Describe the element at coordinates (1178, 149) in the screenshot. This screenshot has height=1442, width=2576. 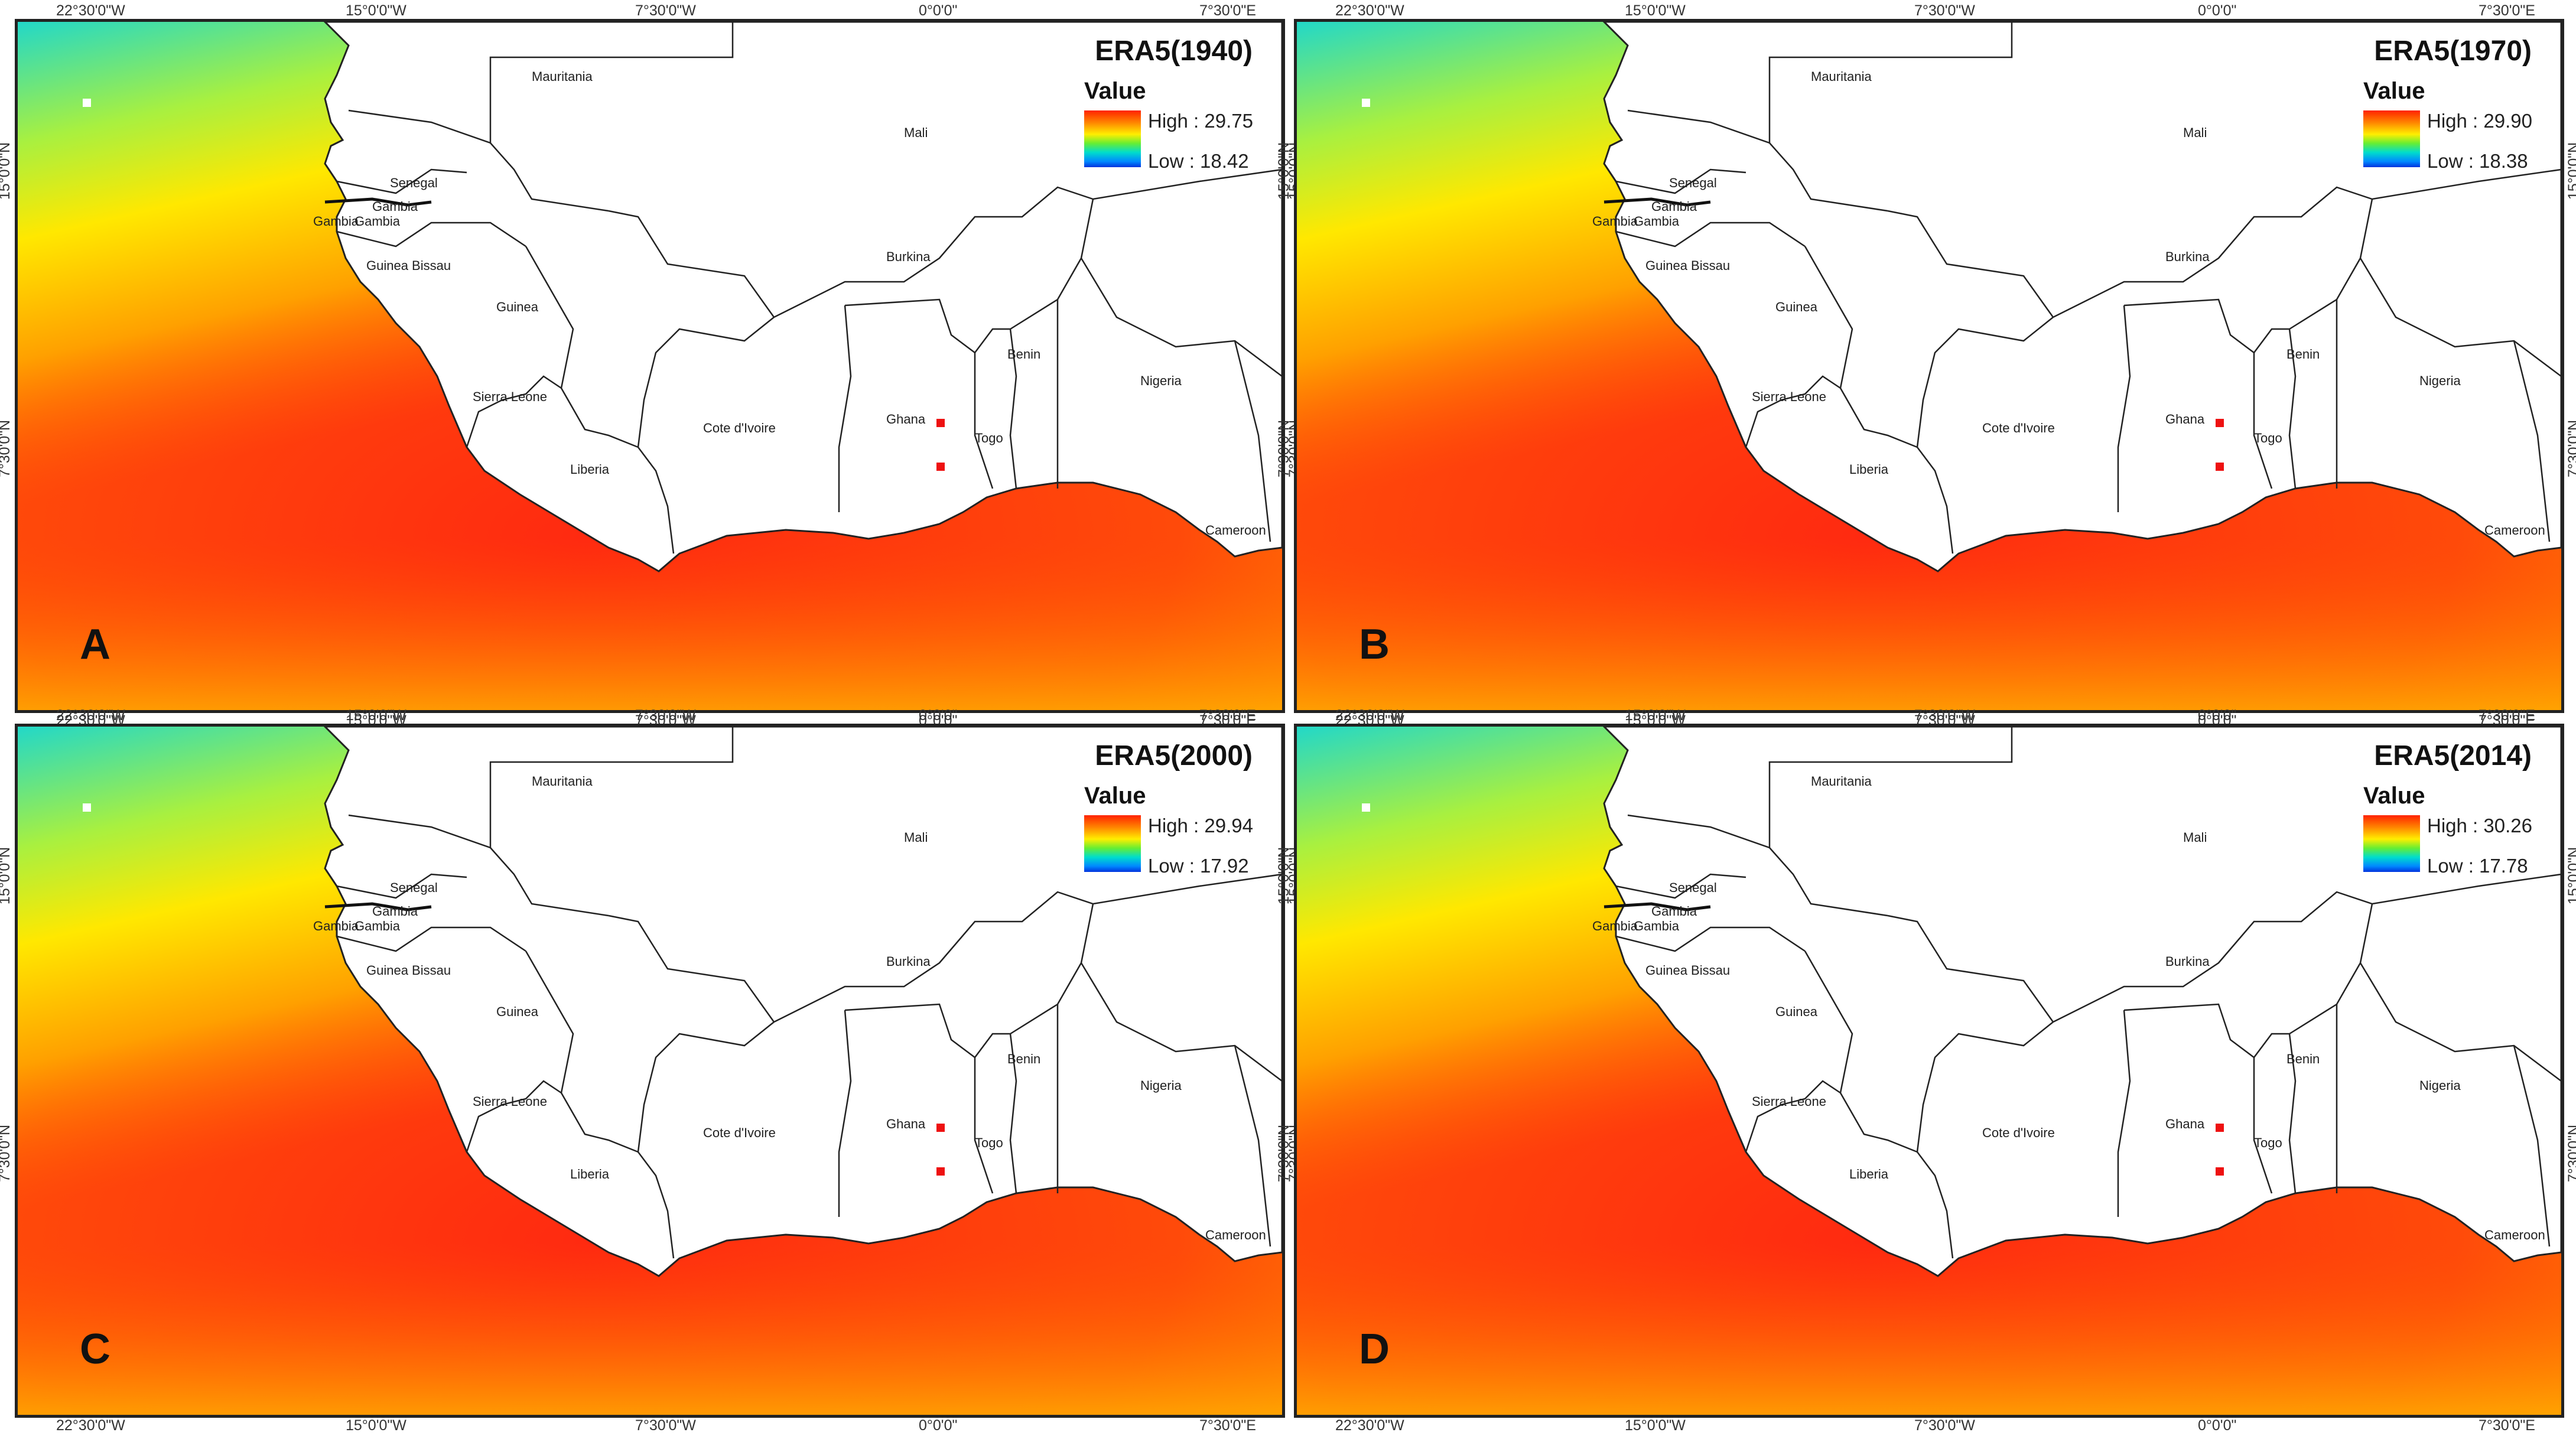
I see `legend: Value High : 29.75 Low : 18.42` at that location.